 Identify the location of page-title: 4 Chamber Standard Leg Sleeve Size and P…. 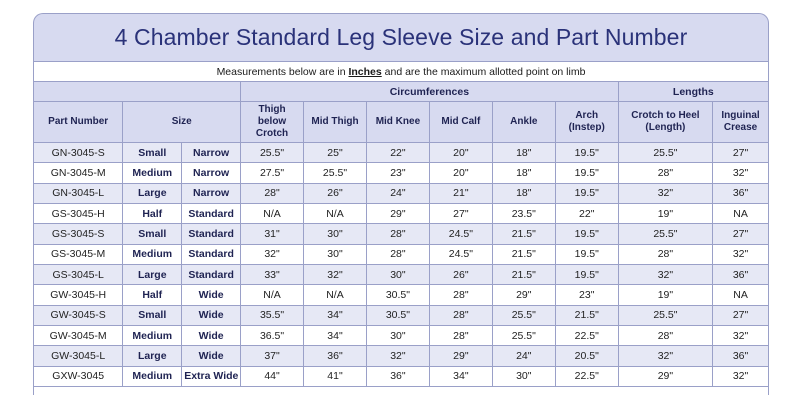
(401, 37).